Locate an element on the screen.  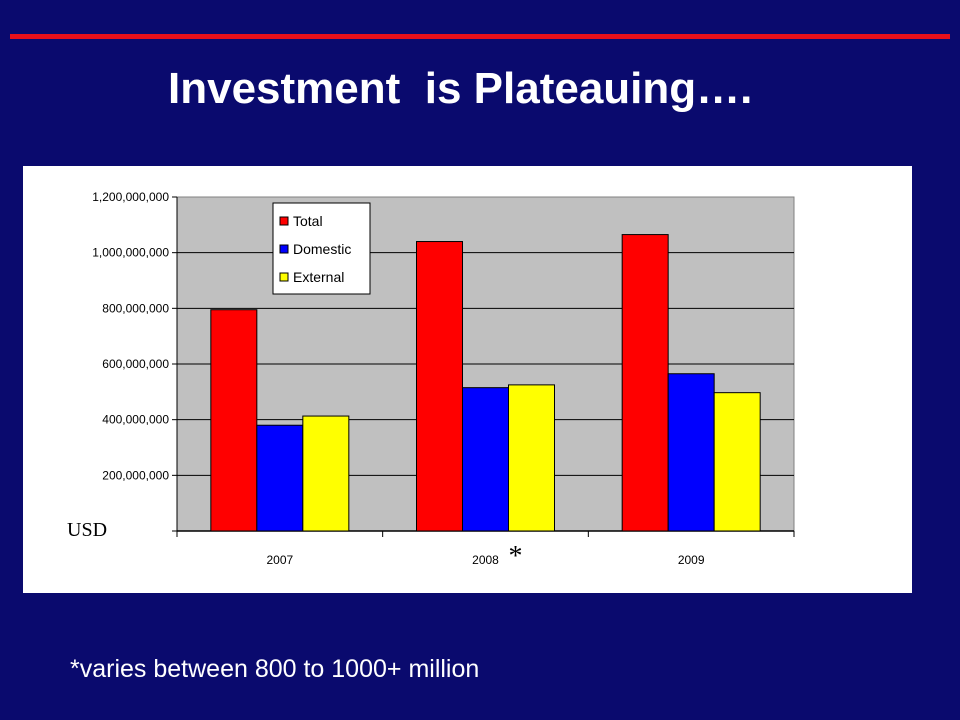
bar-external-2008 is located at coordinates (531, 458).